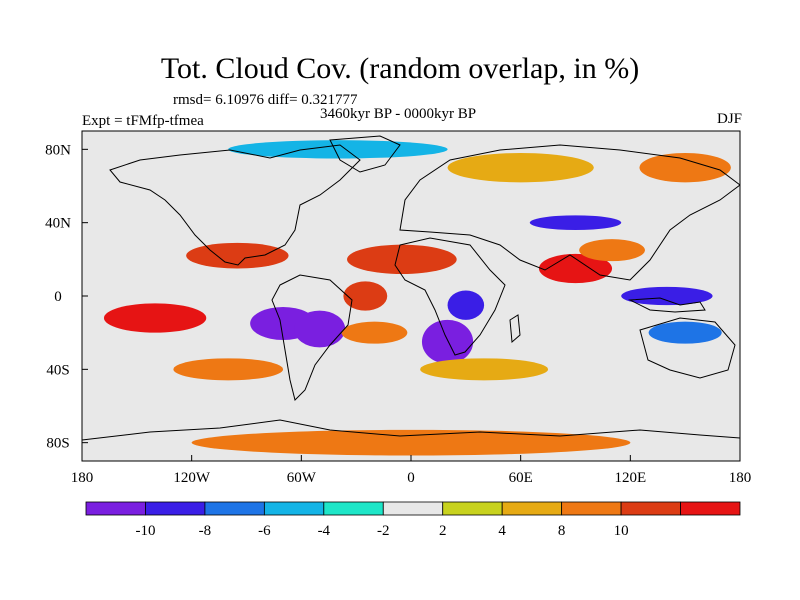 This screenshot has width=800, height=600. Describe the element at coordinates (265, 100) in the screenshot. I see `stats-line: rmsd= 6.10976 diff= 0.321777` at that location.